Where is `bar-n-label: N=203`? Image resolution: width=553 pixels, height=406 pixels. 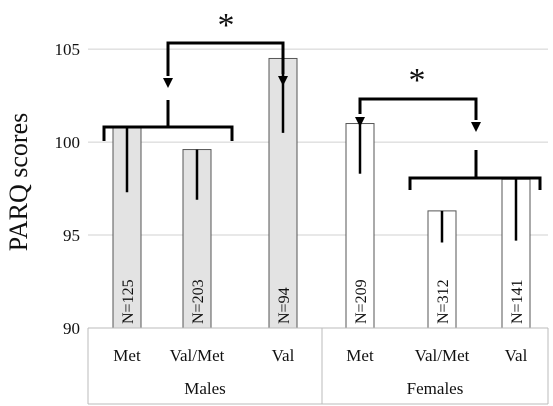 bar-n-label: N=203 is located at coordinates (198, 301).